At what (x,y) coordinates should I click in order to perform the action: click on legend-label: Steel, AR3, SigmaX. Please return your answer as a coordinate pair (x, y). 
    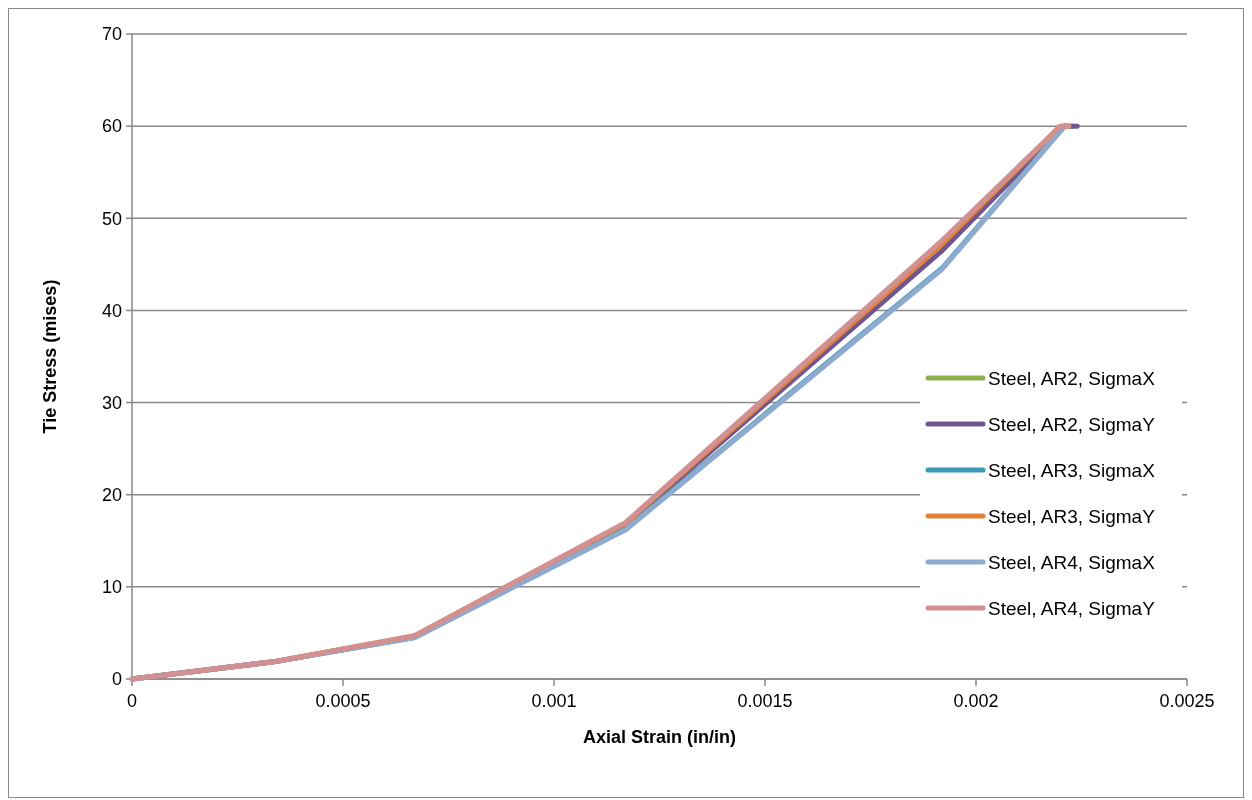
    Looking at the image, I should click on (1072, 470).